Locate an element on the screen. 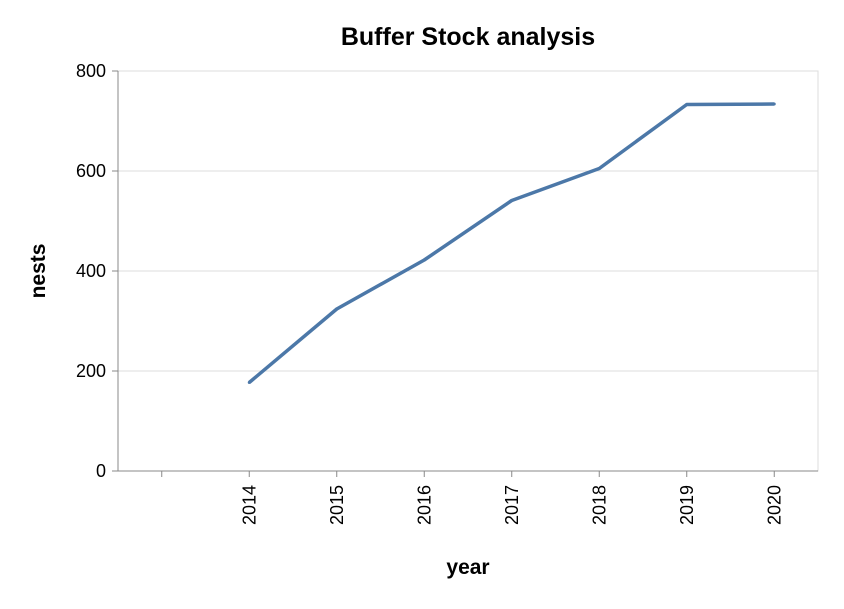  y-tick-label: 200 is located at coordinates (91, 371).